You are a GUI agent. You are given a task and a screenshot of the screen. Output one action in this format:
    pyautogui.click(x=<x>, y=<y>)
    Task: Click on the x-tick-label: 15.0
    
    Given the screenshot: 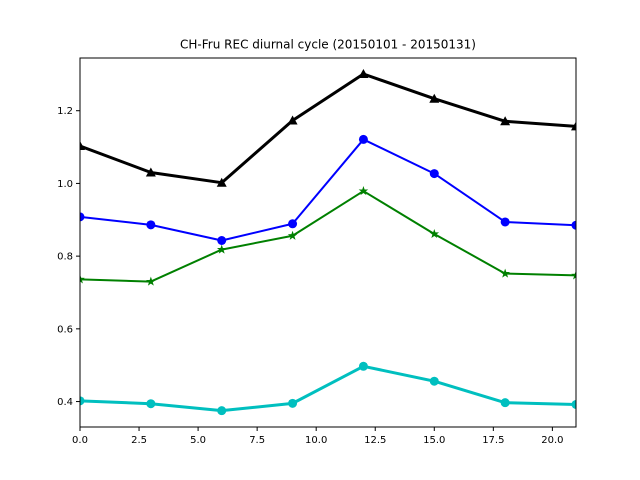 What is the action you would take?
    pyautogui.click(x=434, y=440)
    